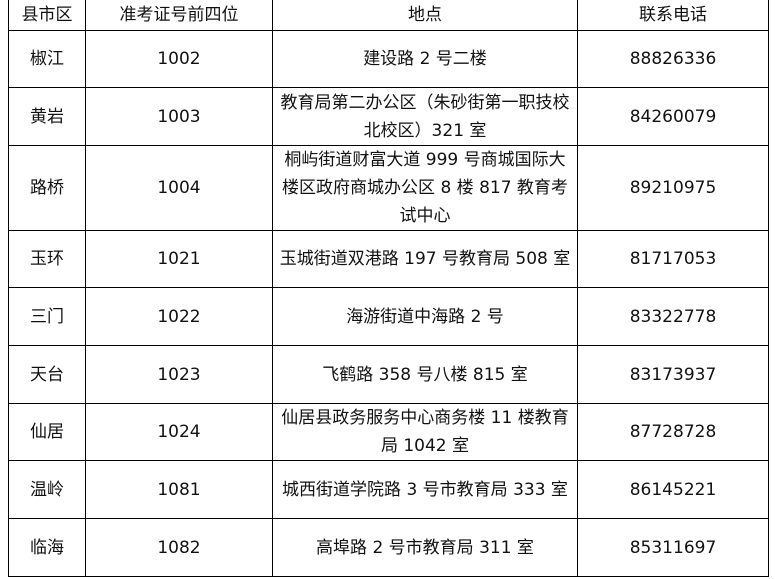  Describe the element at coordinates (179, 489) in the screenshot. I see `prefix-cell: 1081` at that location.